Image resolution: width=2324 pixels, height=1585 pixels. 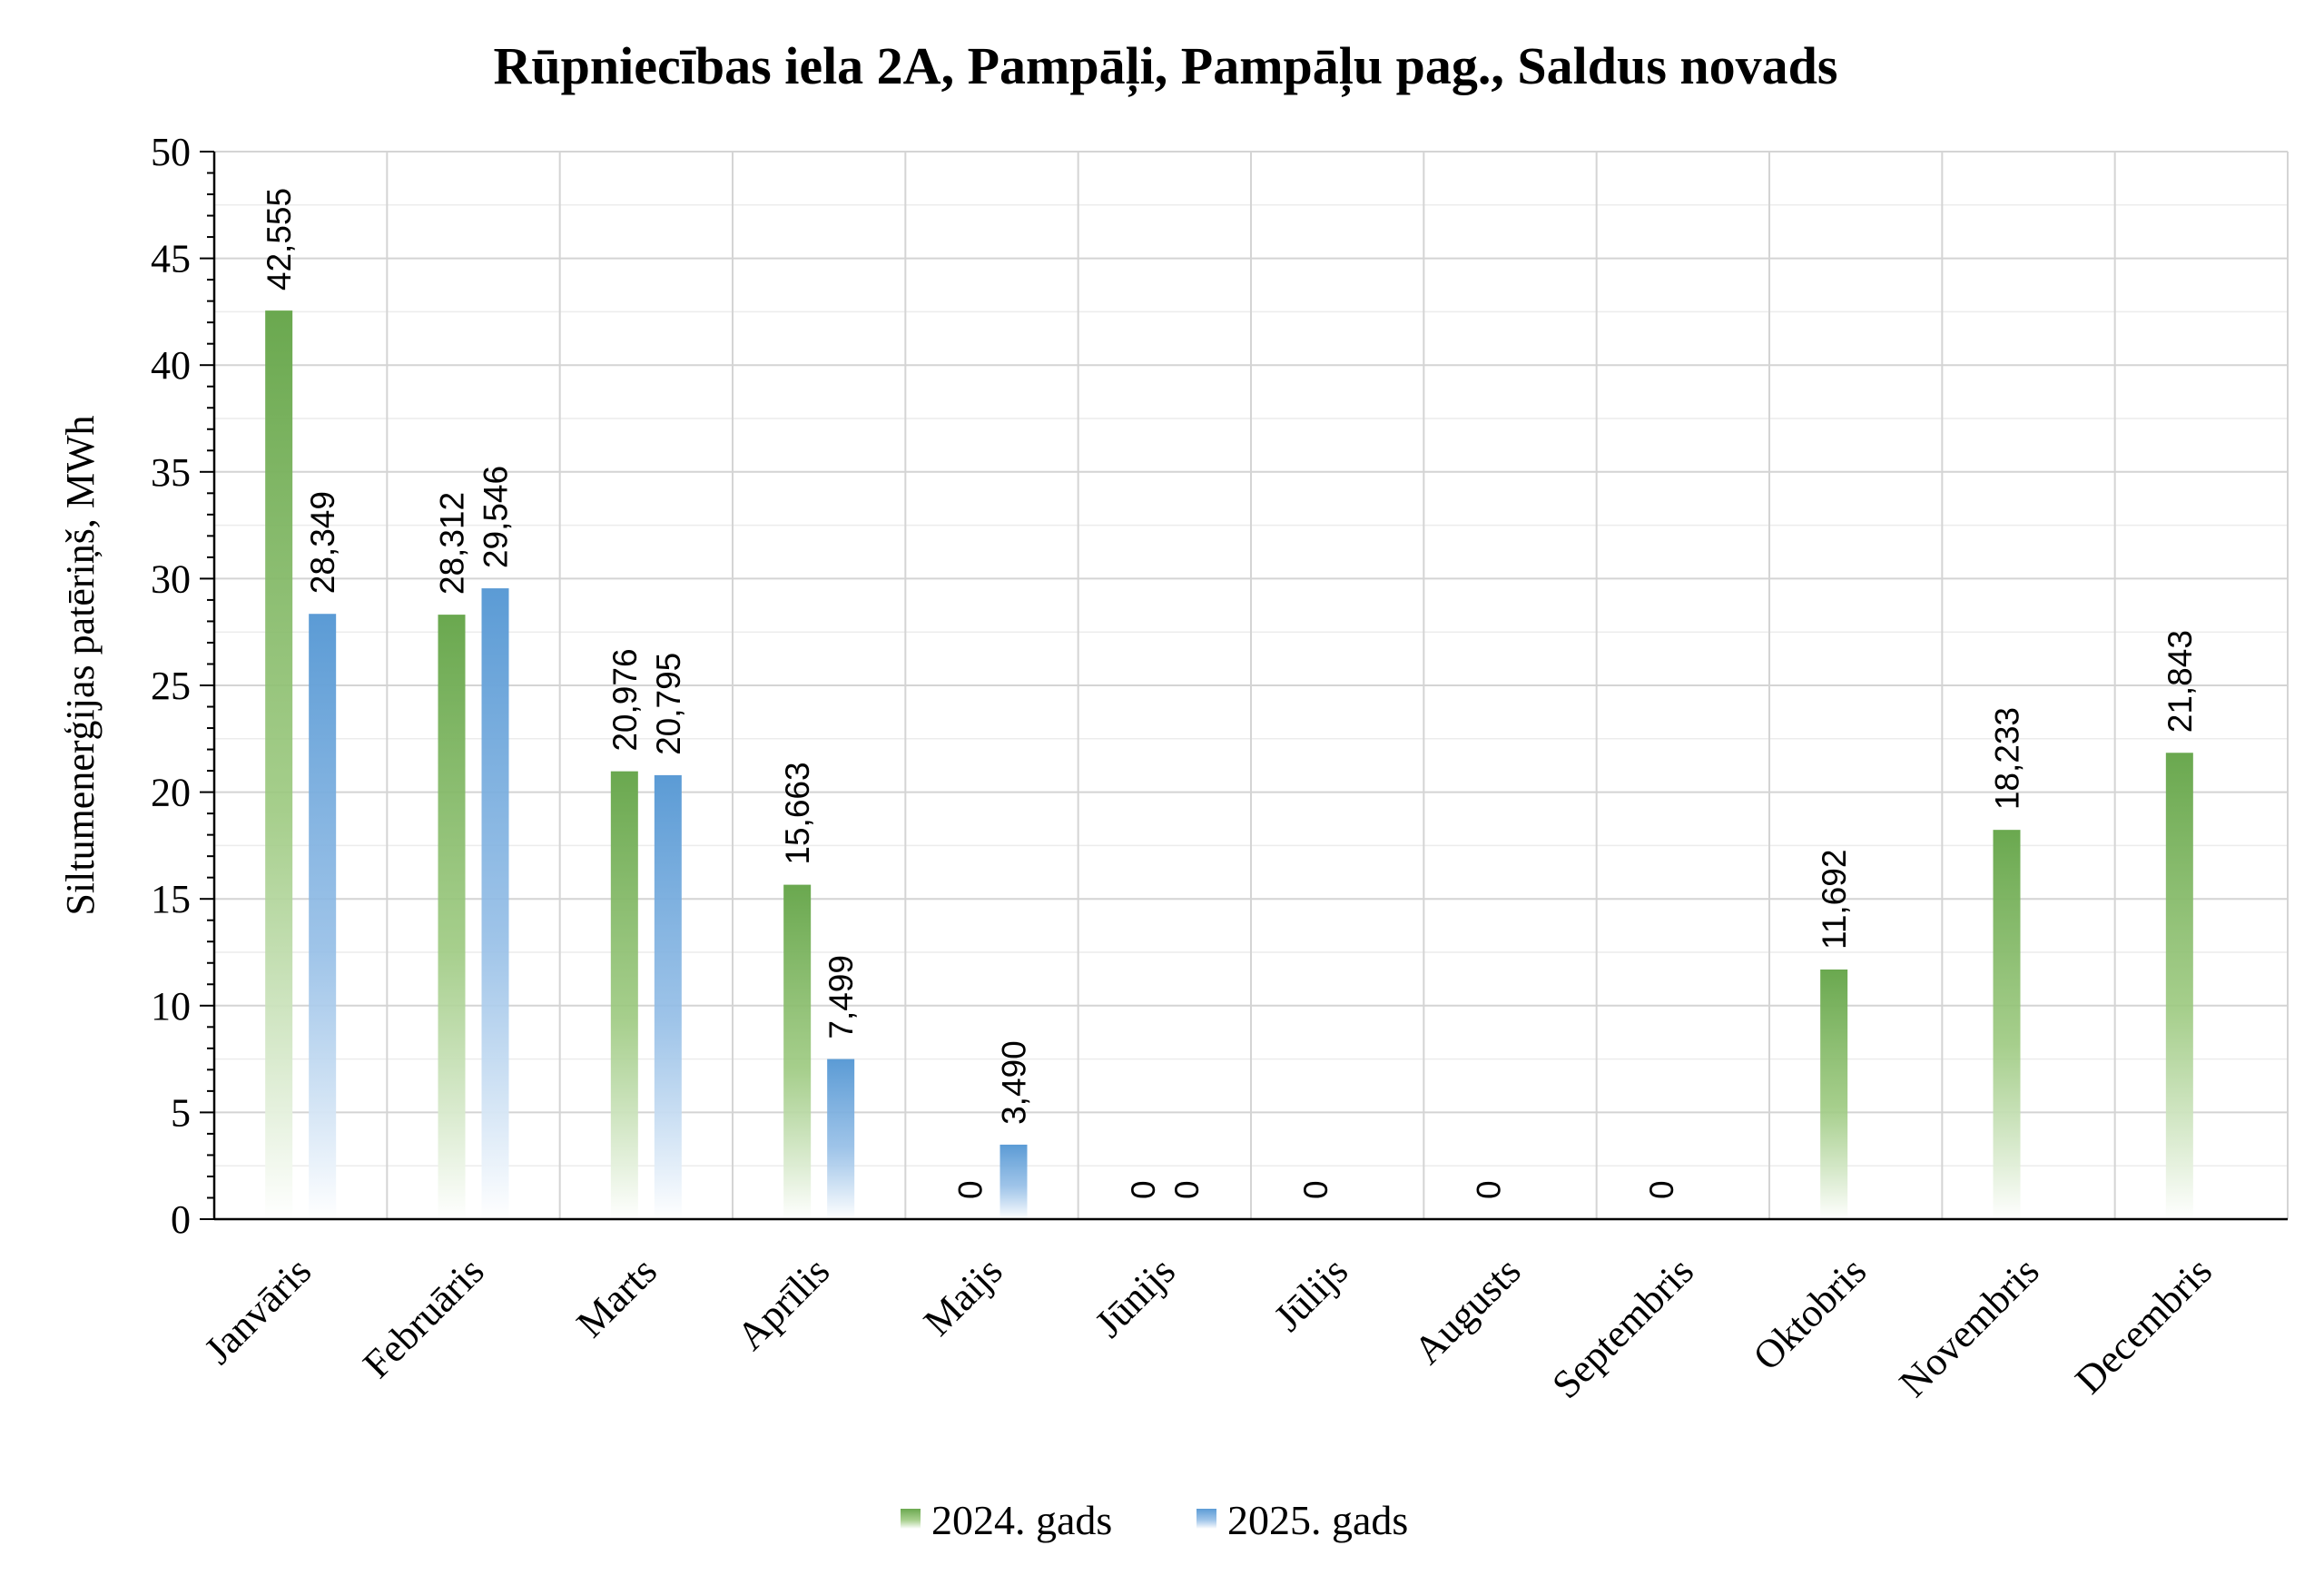 I want to click on y-tick-label: 10, so click(x=171, y=1007).